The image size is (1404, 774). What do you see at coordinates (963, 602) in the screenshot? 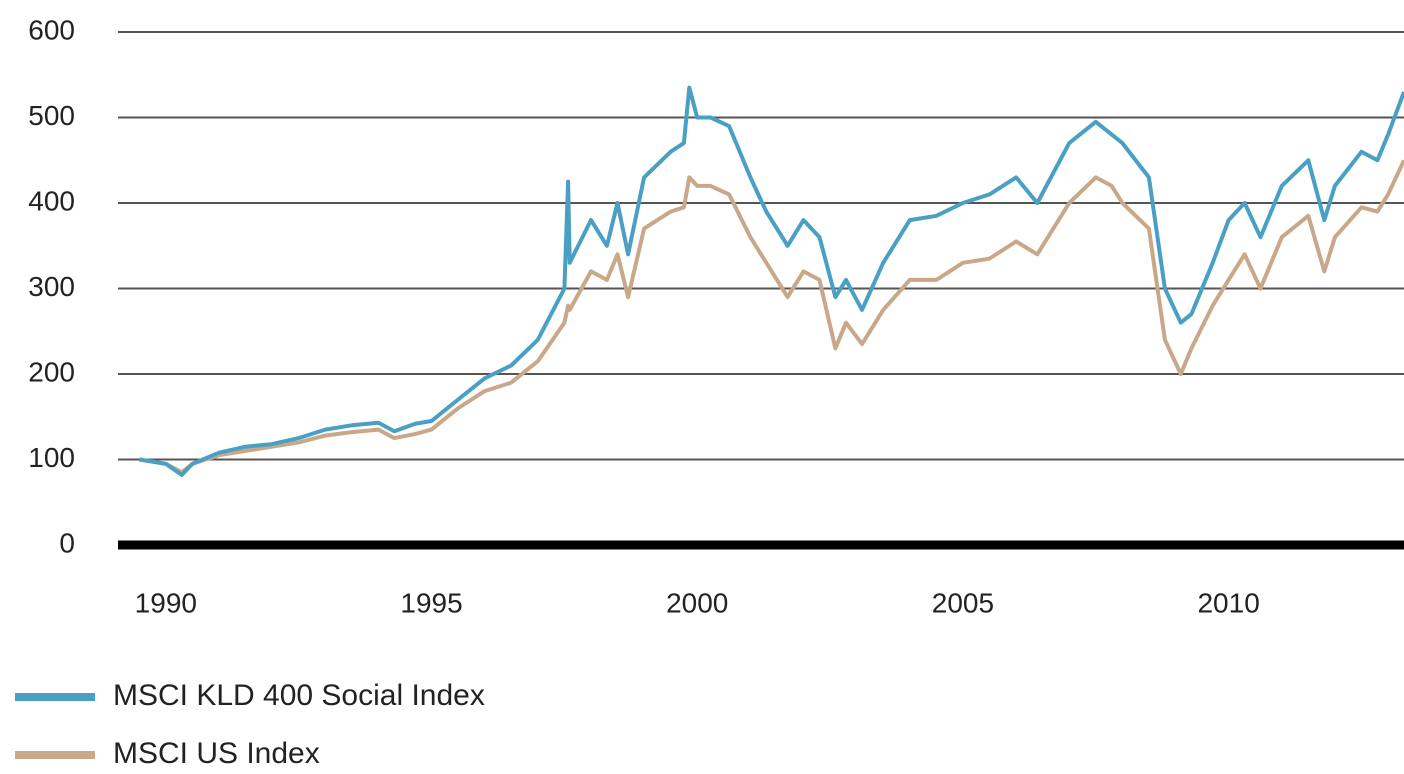
I see `x-tick-label: 2005` at bounding box center [963, 602].